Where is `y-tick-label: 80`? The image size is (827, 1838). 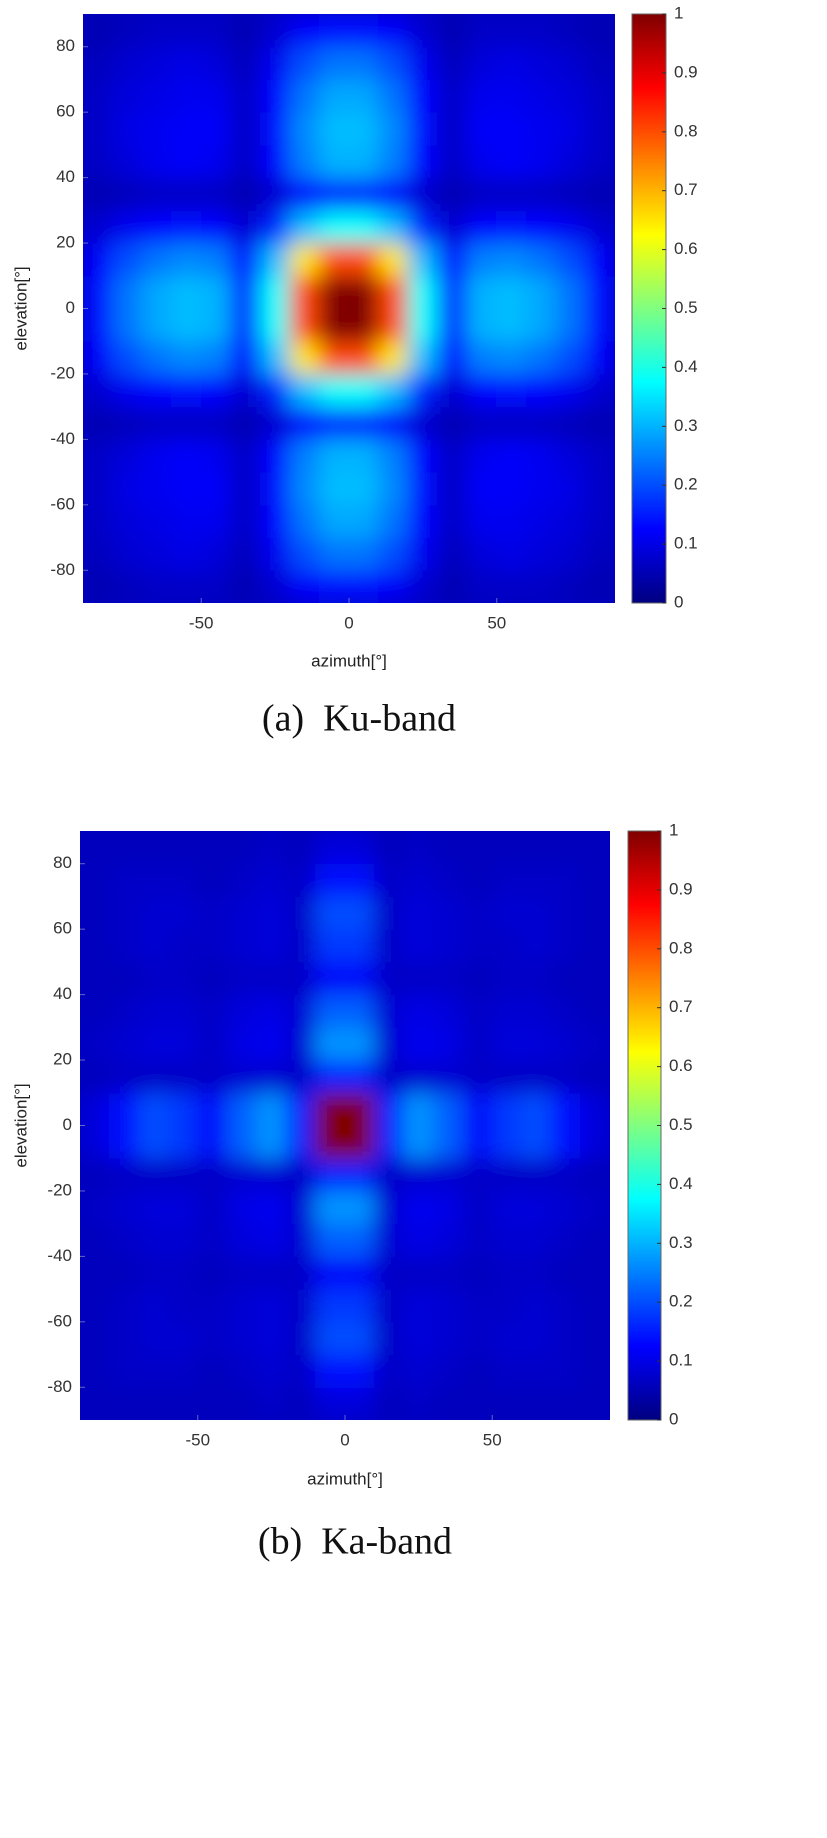
y-tick-label: 80 is located at coordinates (62, 862).